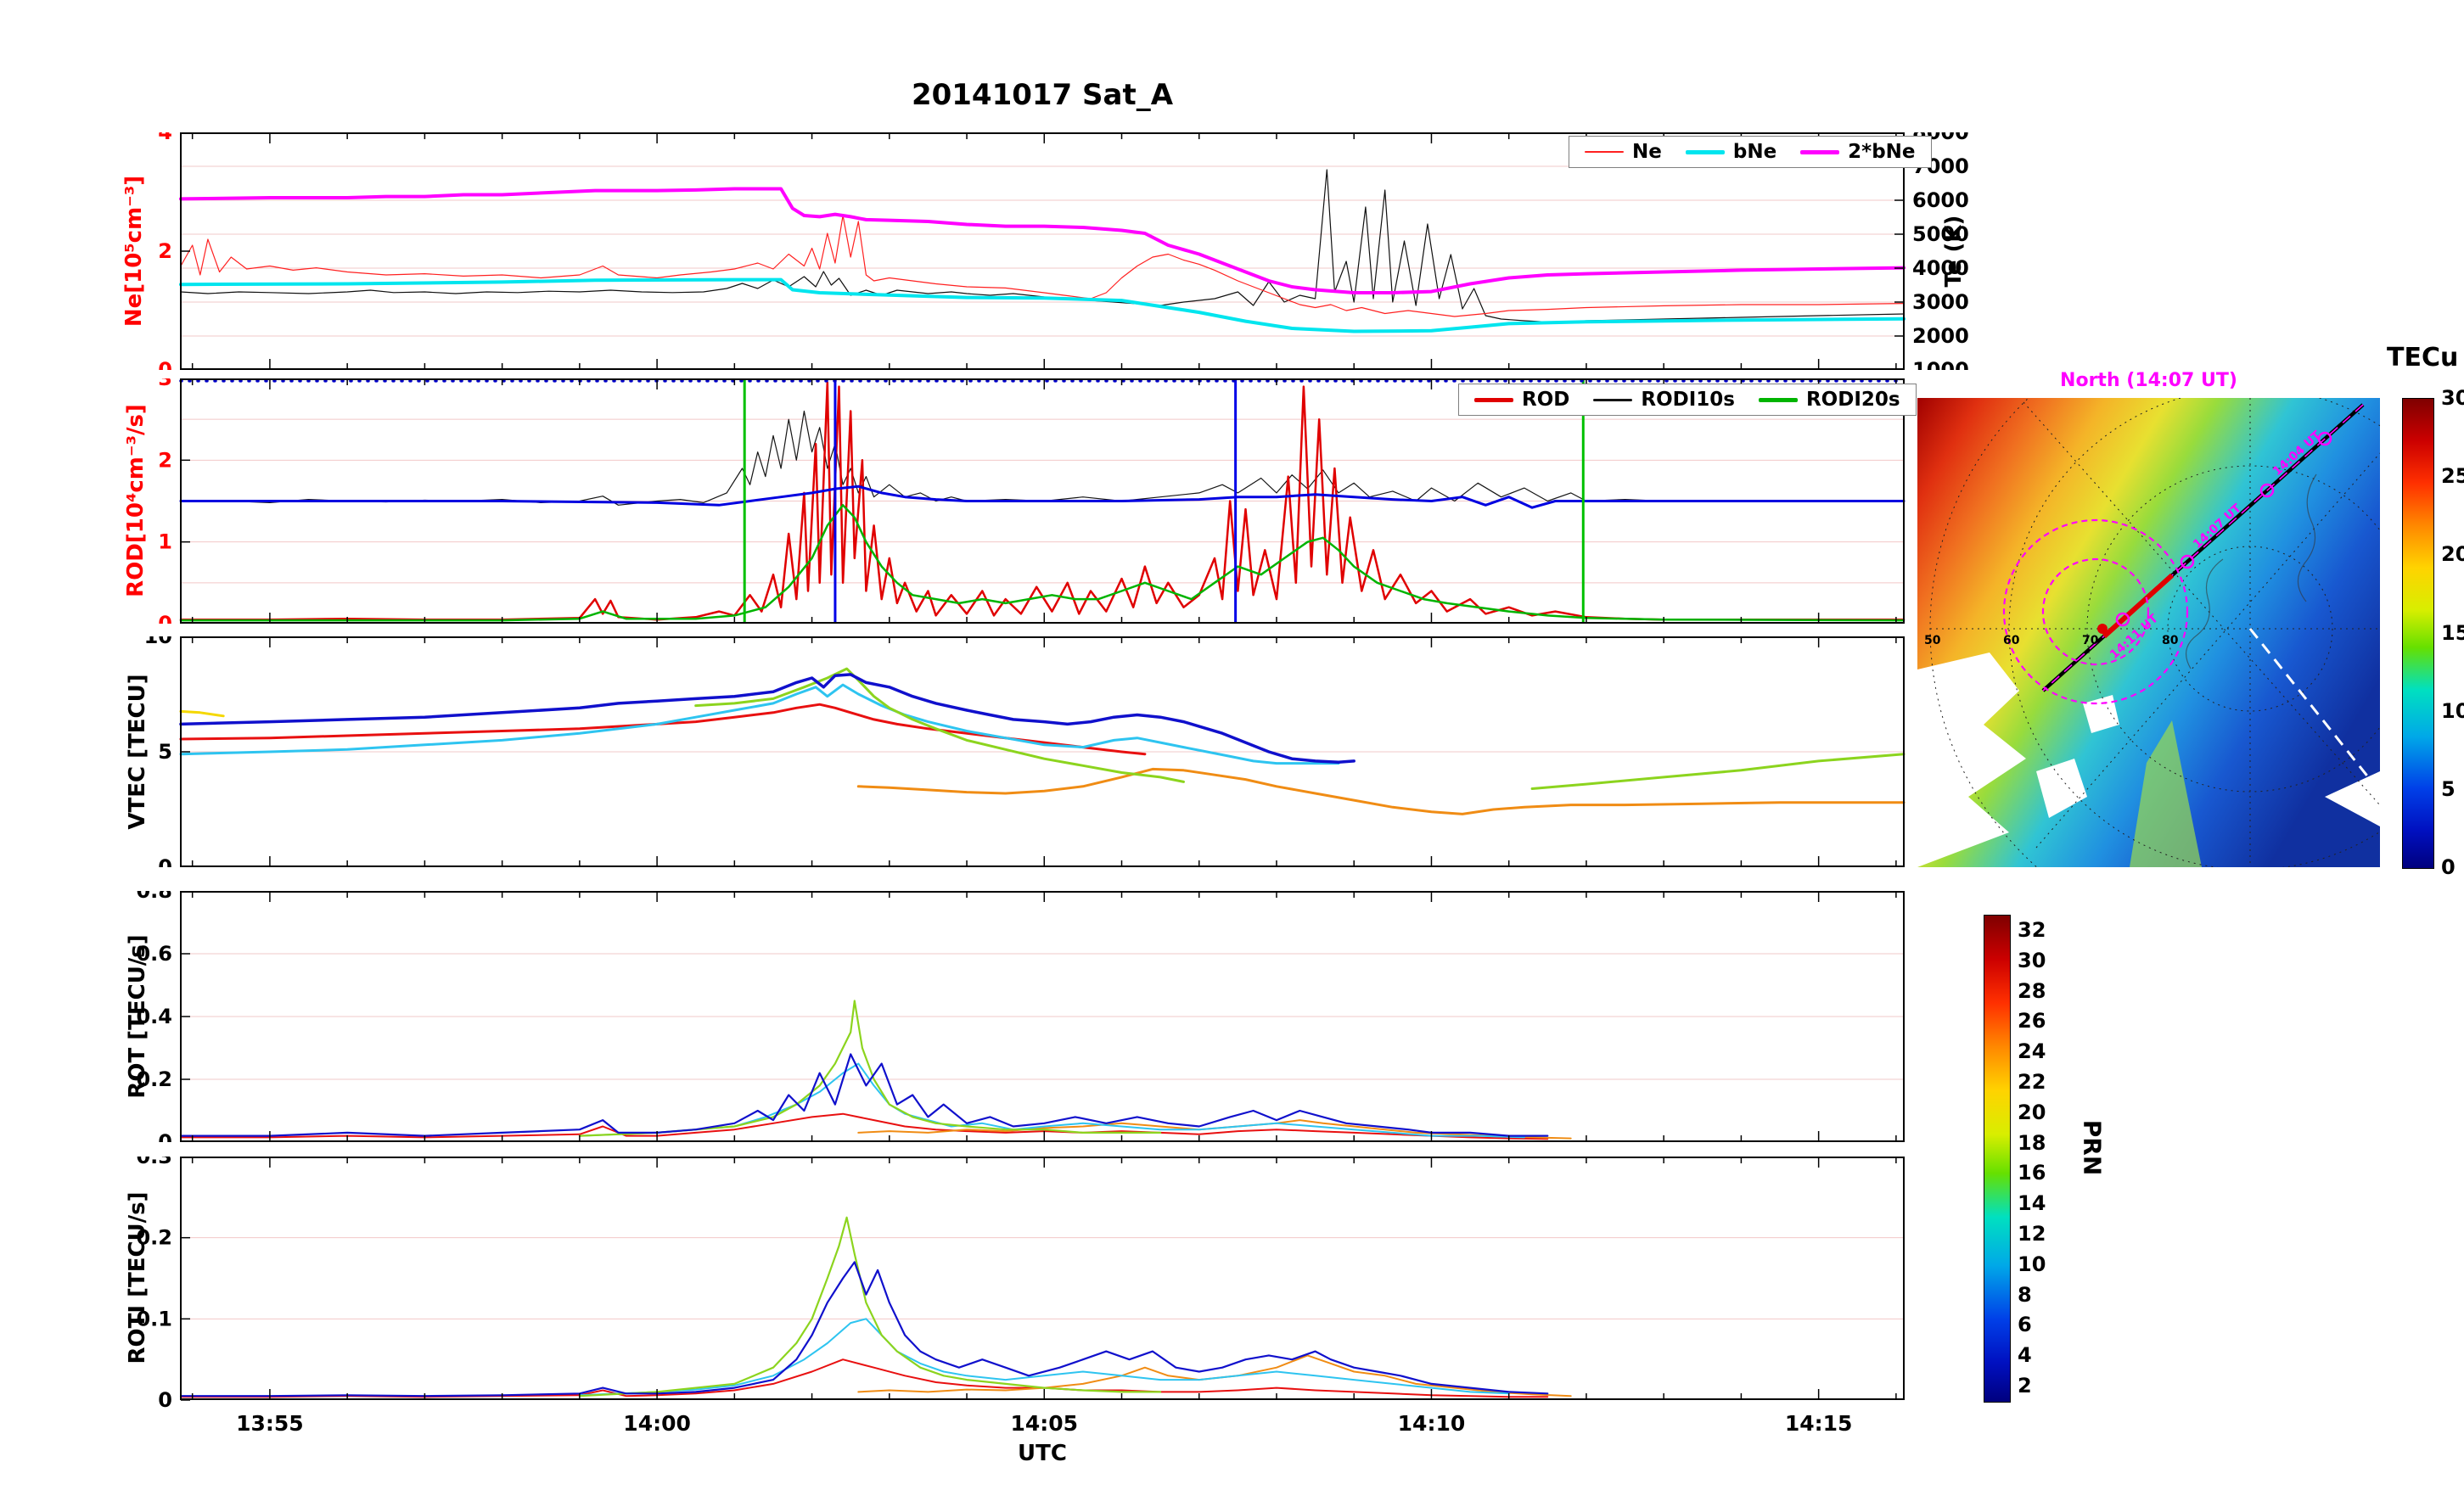 The height and width of the screenshot is (1490, 2464). Describe the element at coordinates (165, 138) in the screenshot. I see `svg-text: 4` at that location.